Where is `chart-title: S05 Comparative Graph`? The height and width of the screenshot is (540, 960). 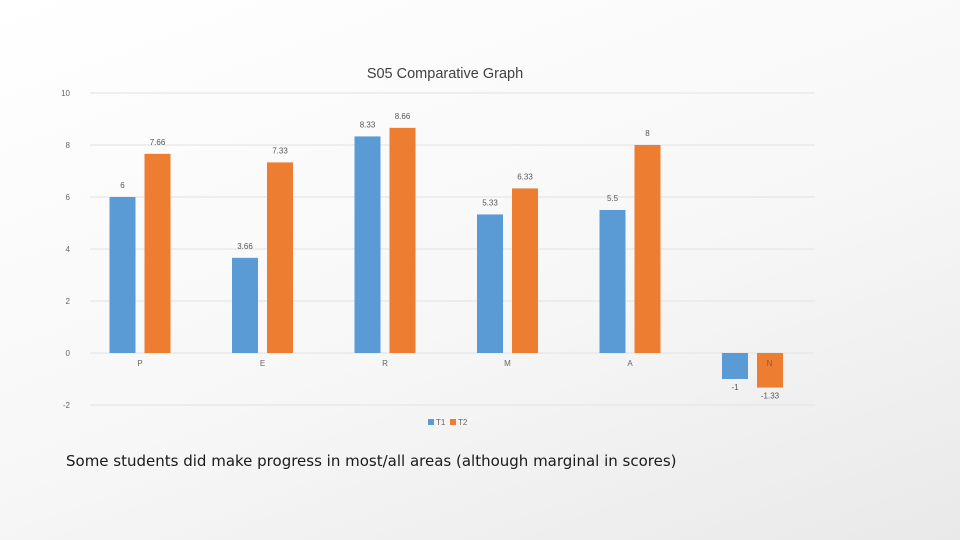 chart-title: S05 Comparative Graph is located at coordinates (445, 74).